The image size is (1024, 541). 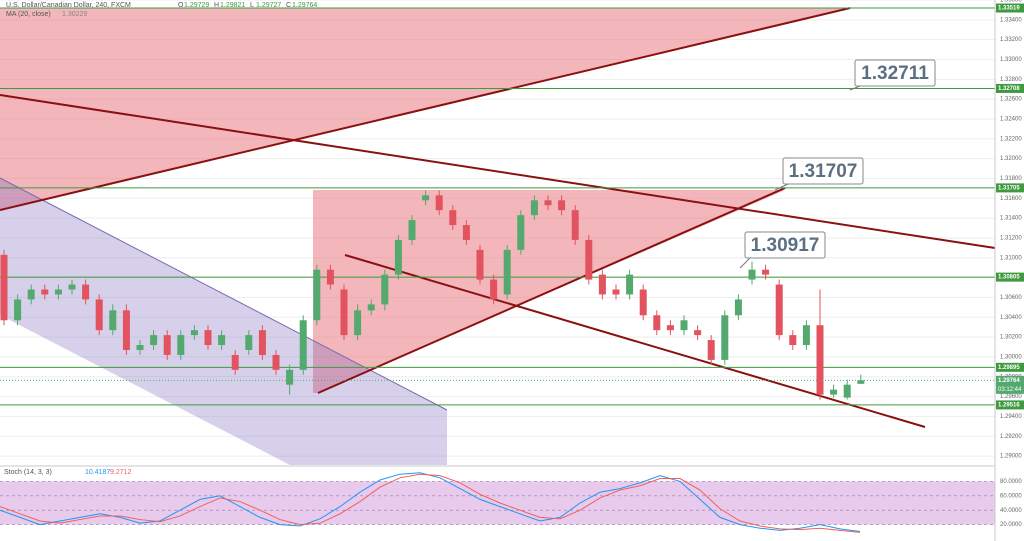 What do you see at coordinates (1011, 482) in the screenshot?
I see `y-tick-label: 80.0000` at bounding box center [1011, 482].